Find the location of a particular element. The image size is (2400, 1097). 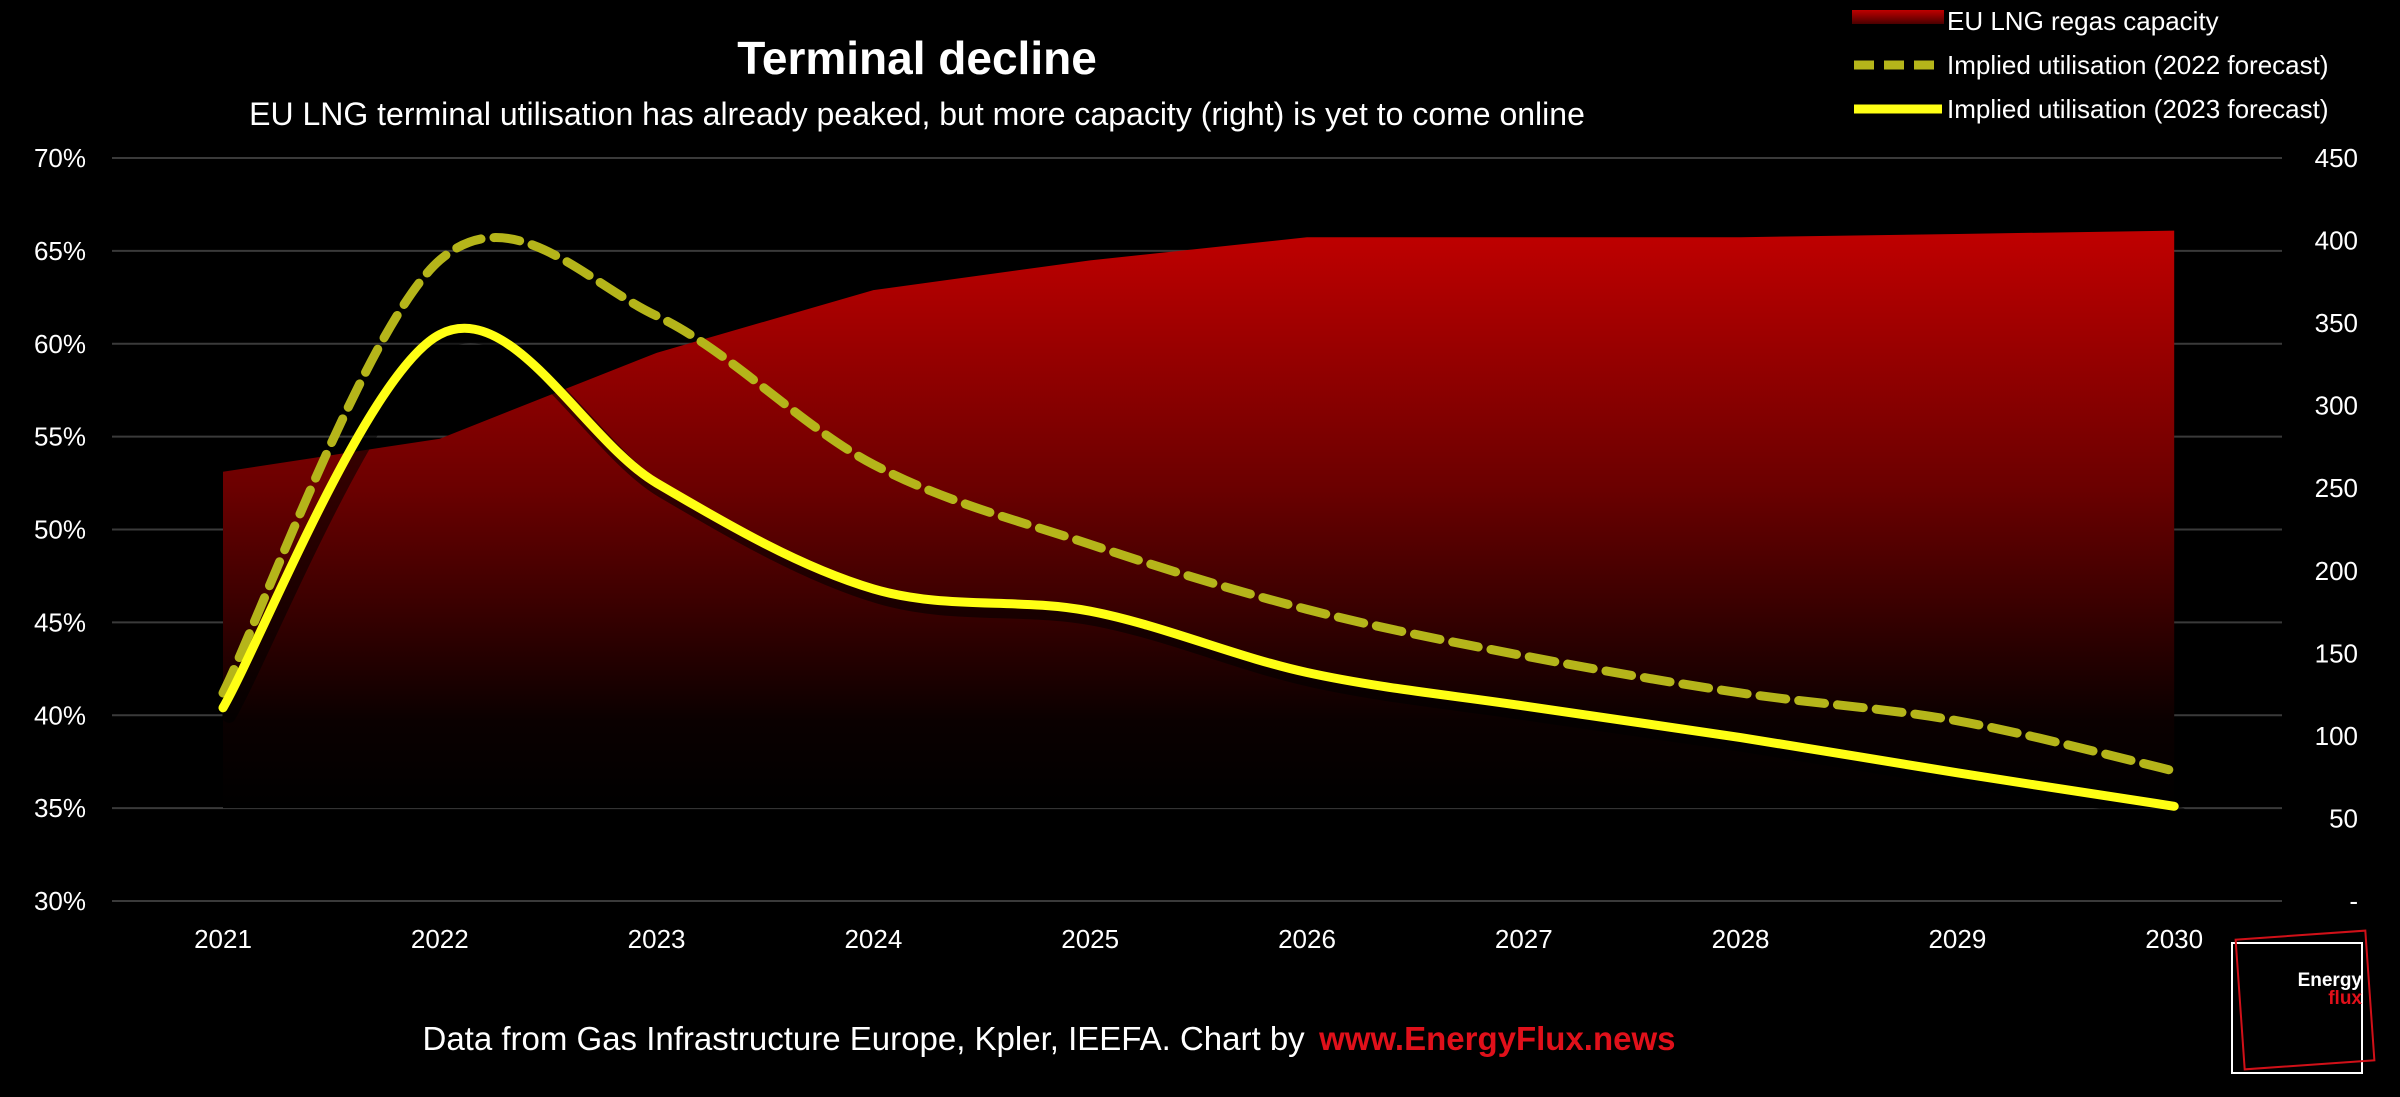

y-left-tick-label: 40% is located at coordinates (60, 715).